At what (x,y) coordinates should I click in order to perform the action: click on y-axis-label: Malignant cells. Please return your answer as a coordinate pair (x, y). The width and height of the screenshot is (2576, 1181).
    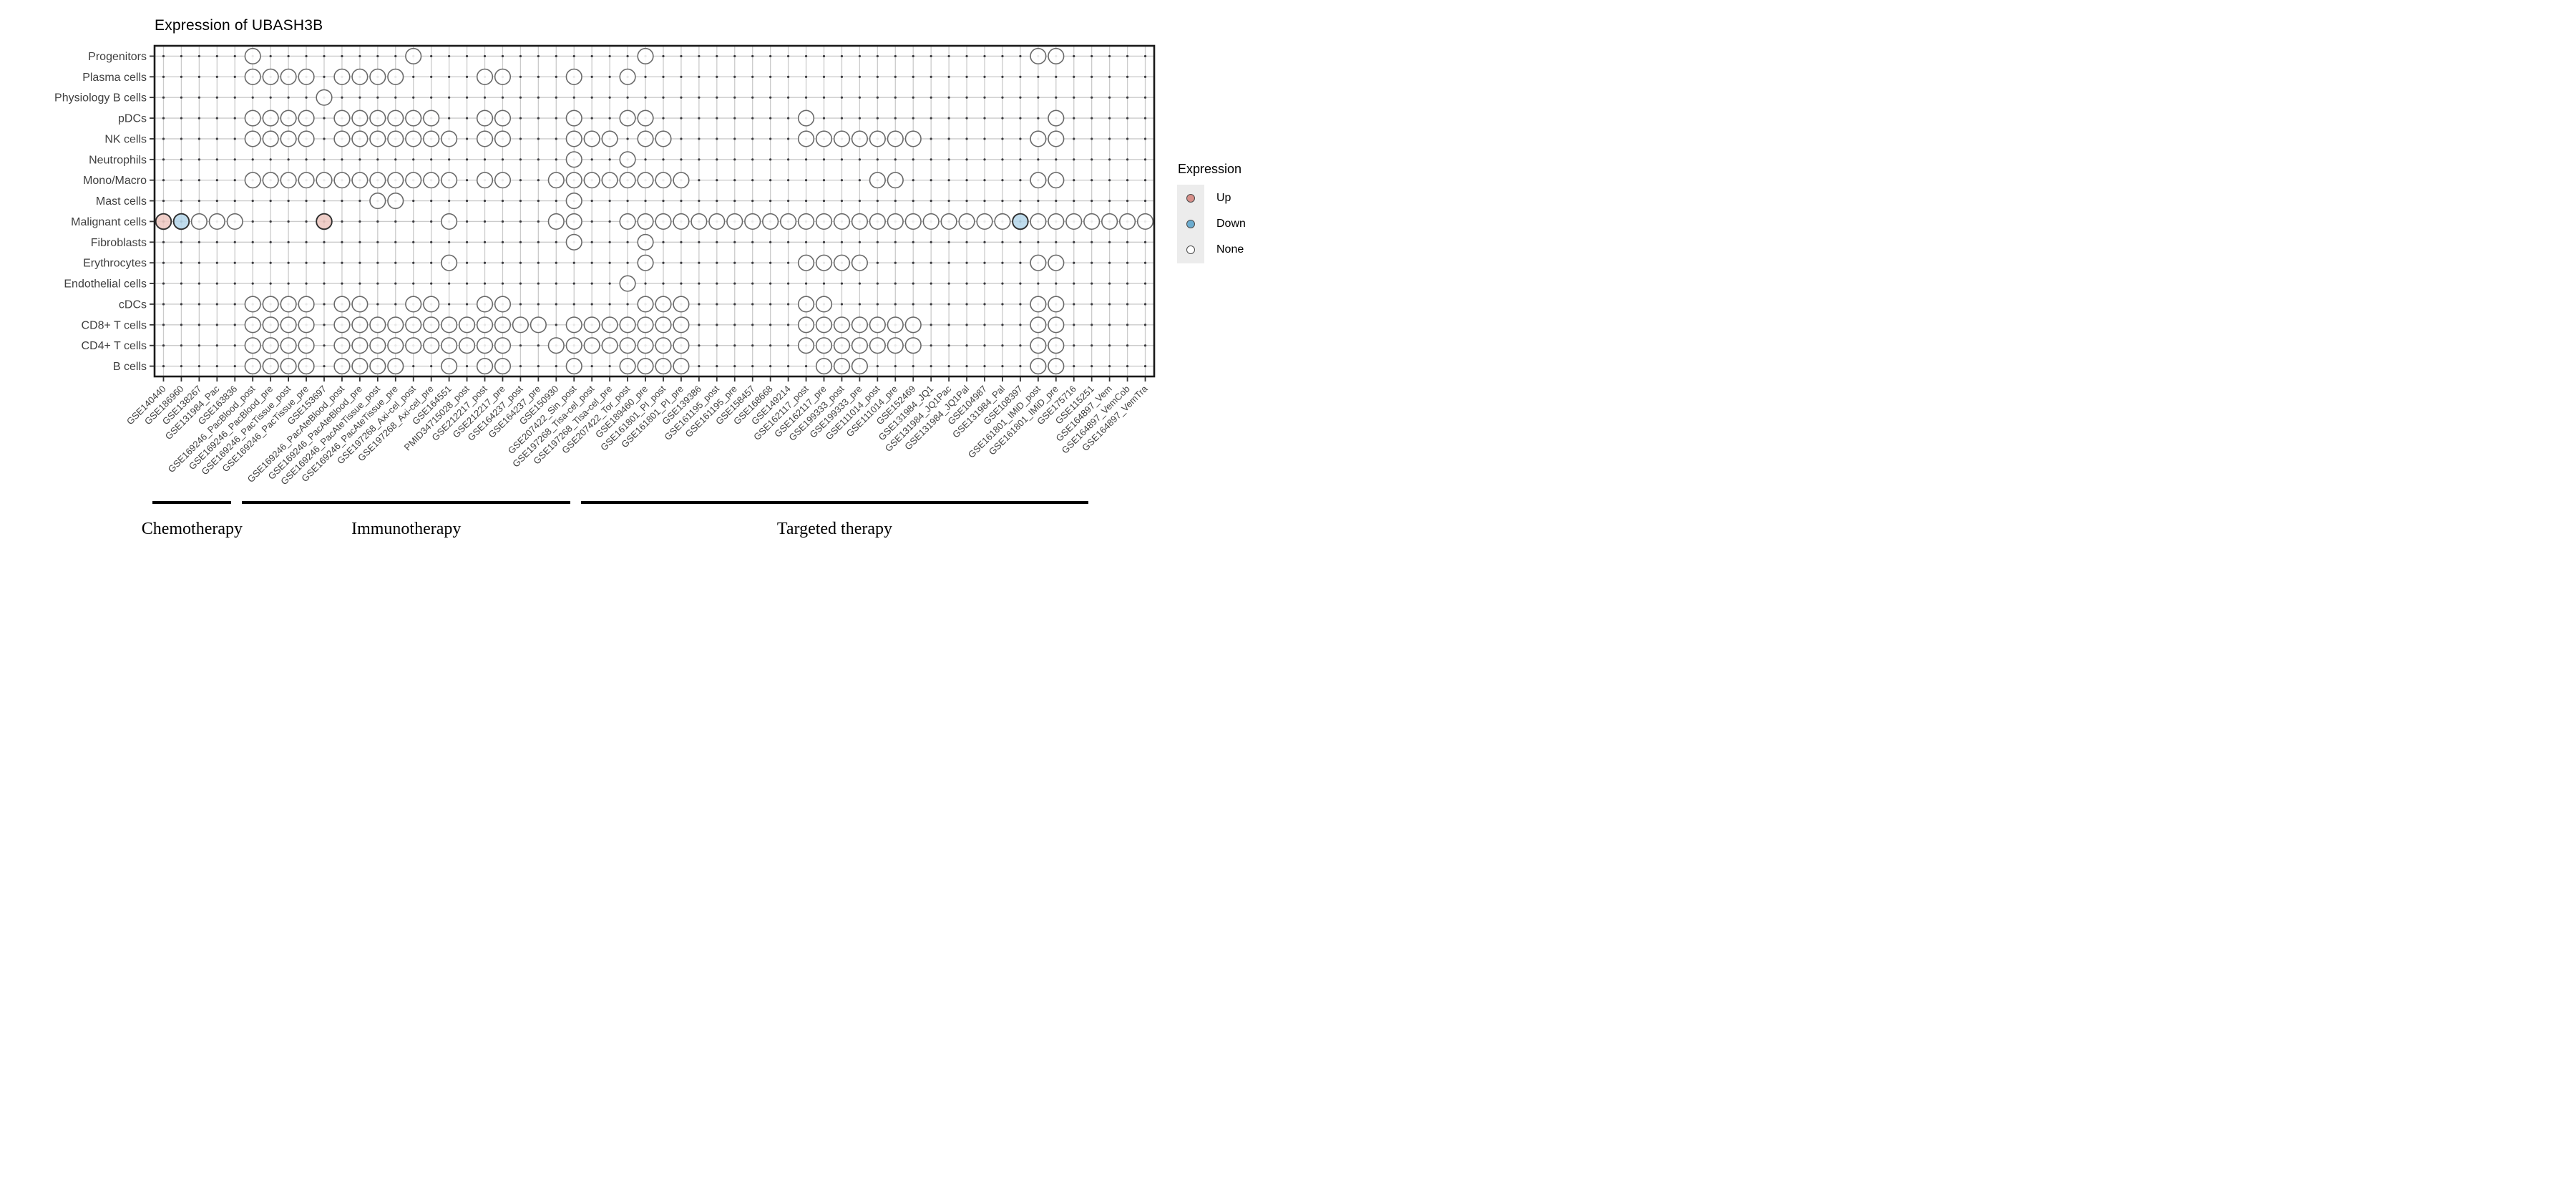
    Looking at the image, I should click on (109, 222).